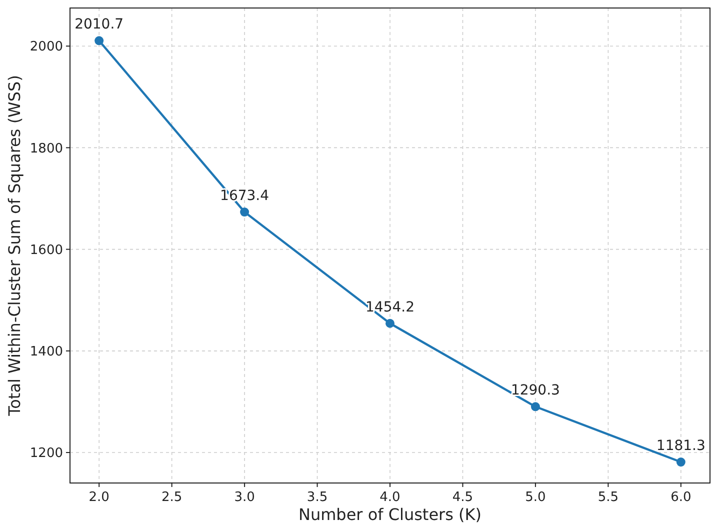 This screenshot has width=714, height=528. I want to click on y-tick-label: 2000, so click(46, 47).